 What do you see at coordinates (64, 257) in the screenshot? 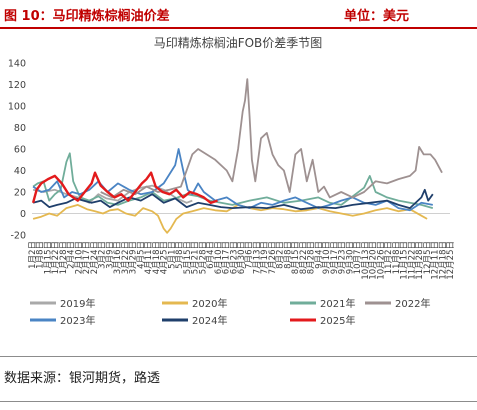
I see `x-tick-label: 1月28日` at bounding box center [64, 257].